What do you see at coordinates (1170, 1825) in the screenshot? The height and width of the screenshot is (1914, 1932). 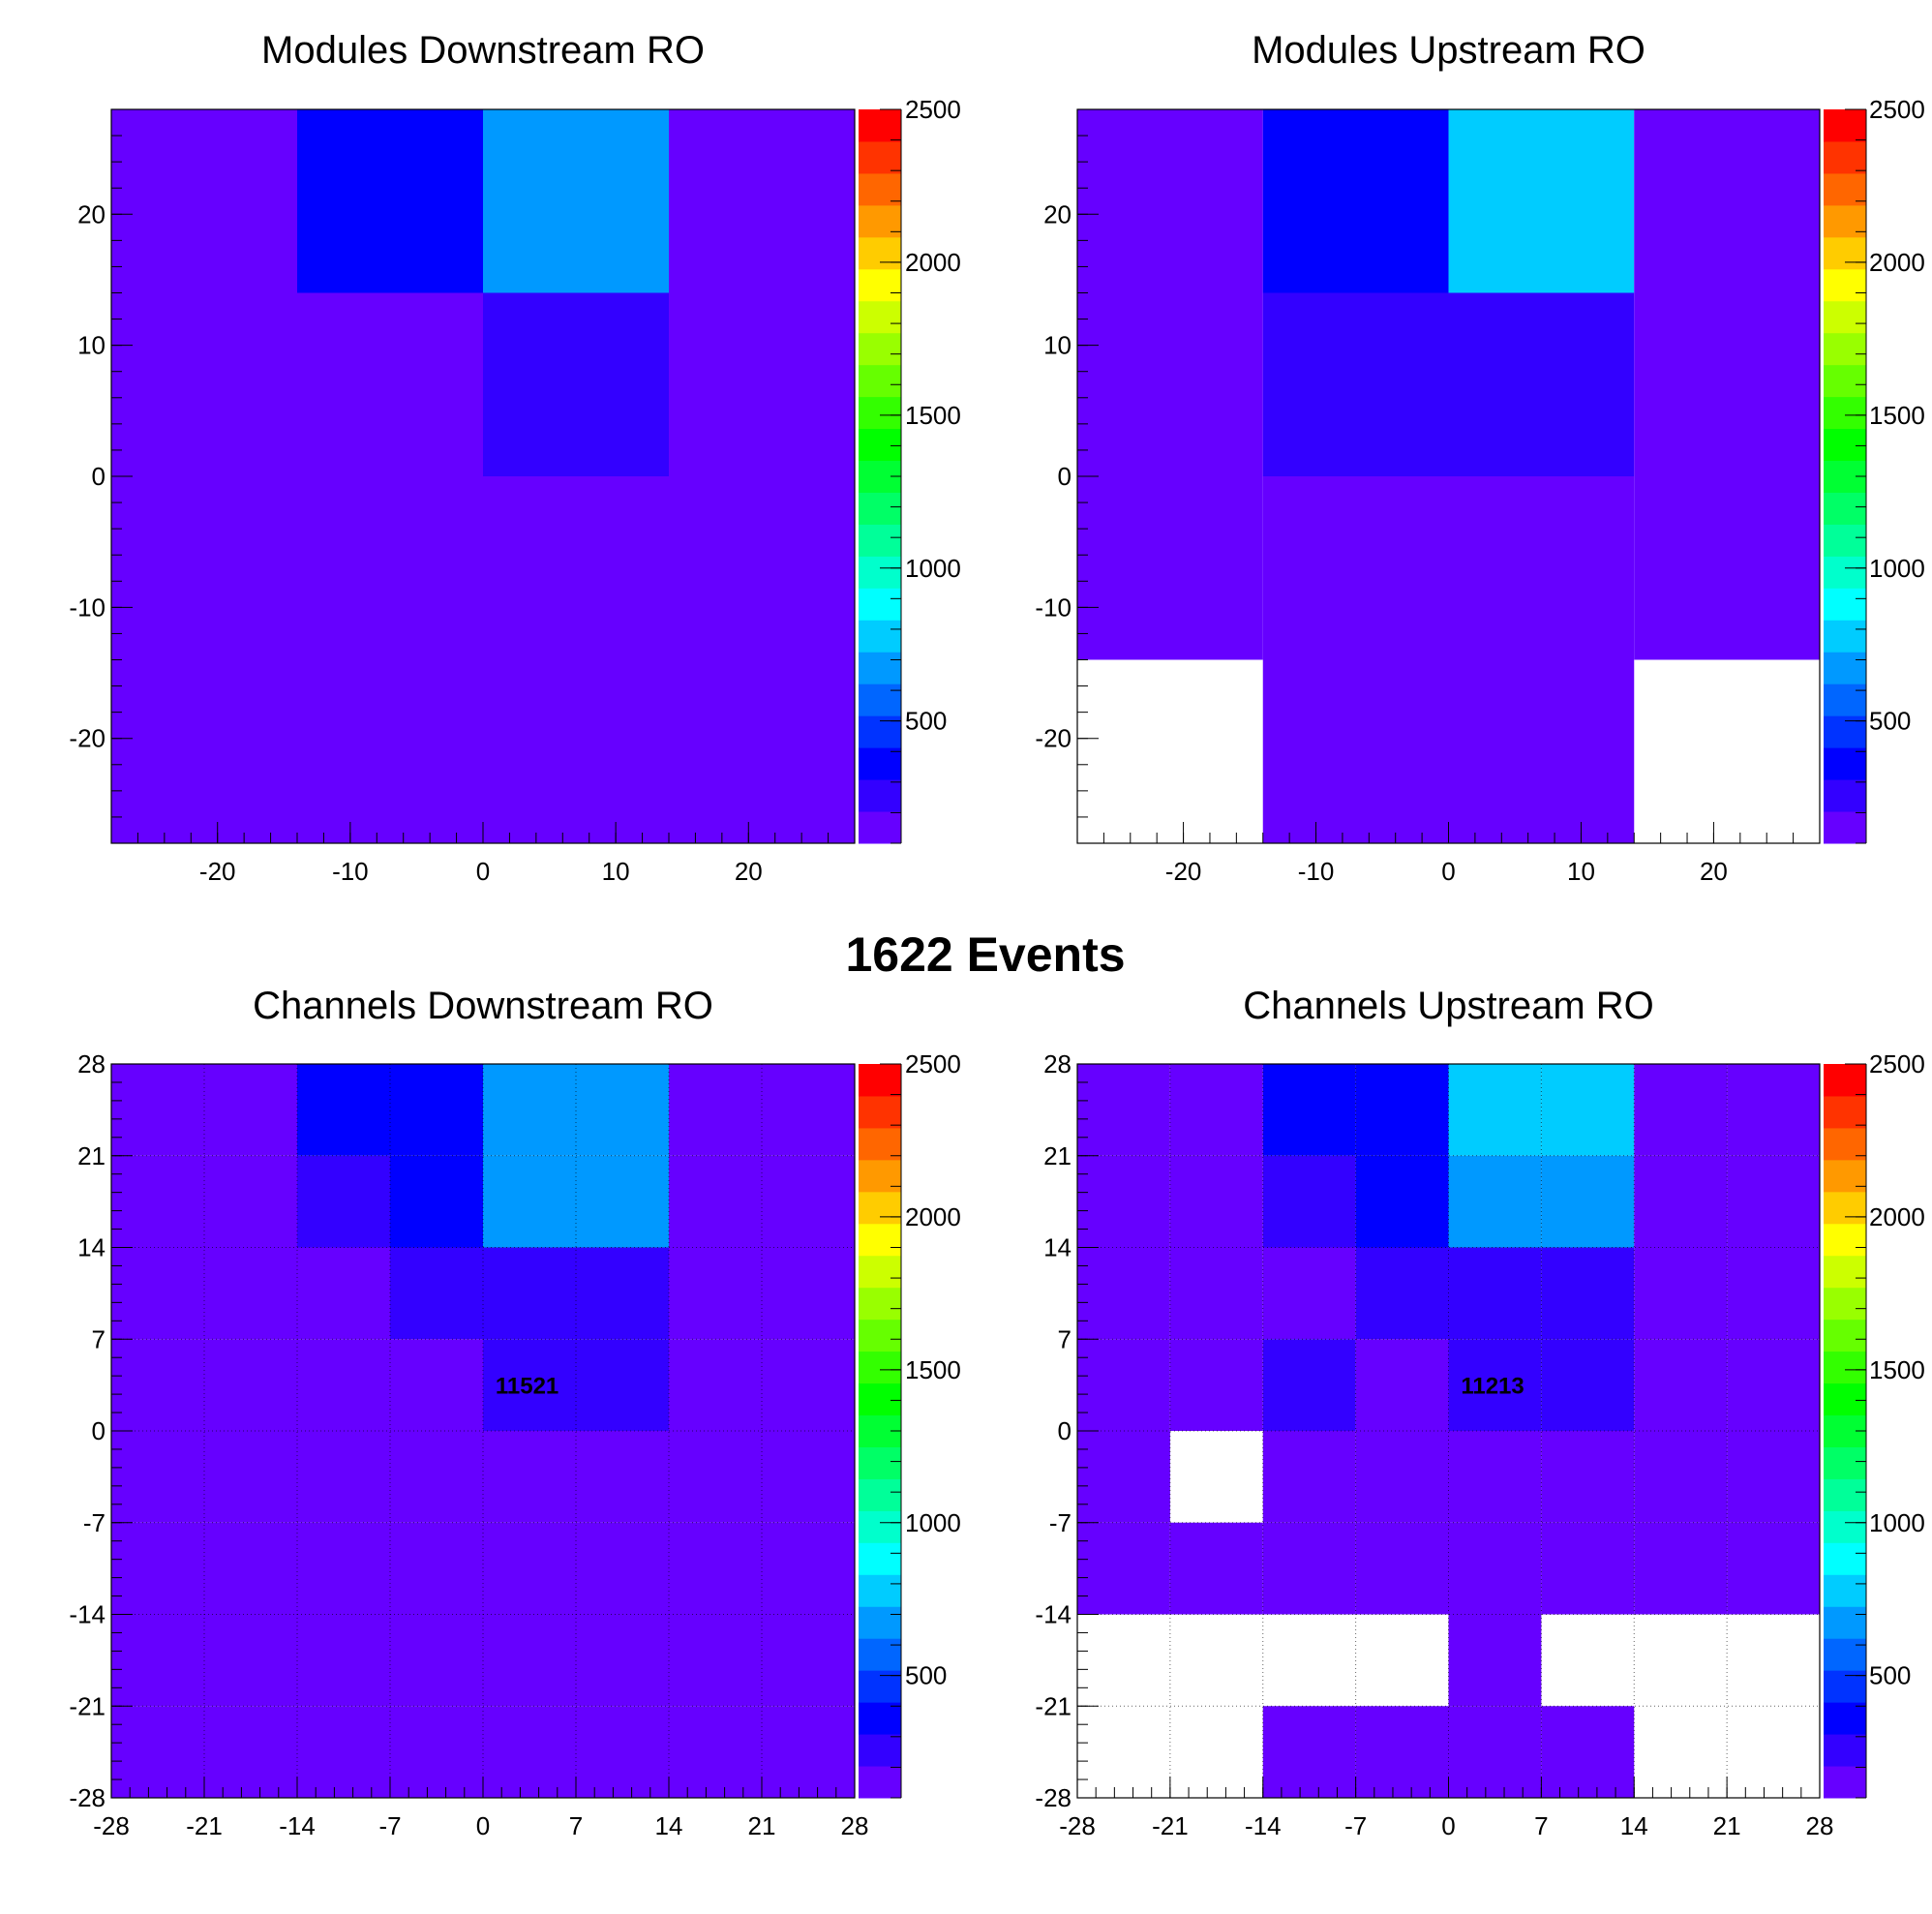 I see `x-tick-label: -21` at bounding box center [1170, 1825].